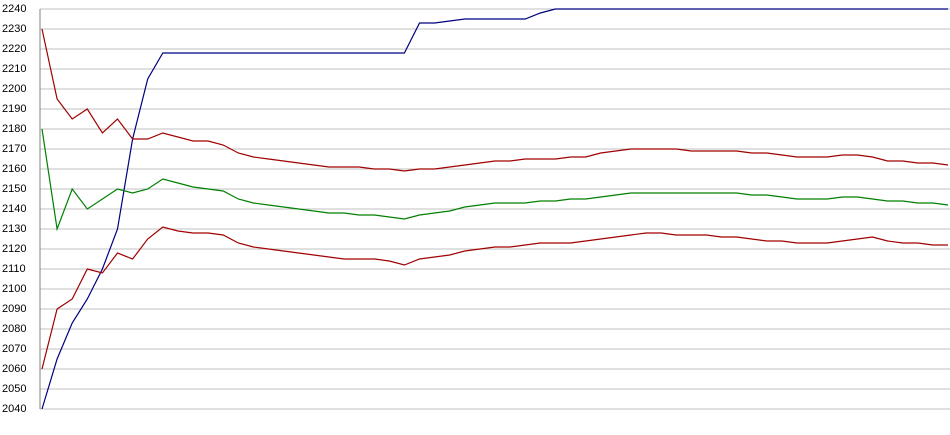 This screenshot has height=435, width=950. I want to click on y-tick-label: 2130, so click(14, 229).